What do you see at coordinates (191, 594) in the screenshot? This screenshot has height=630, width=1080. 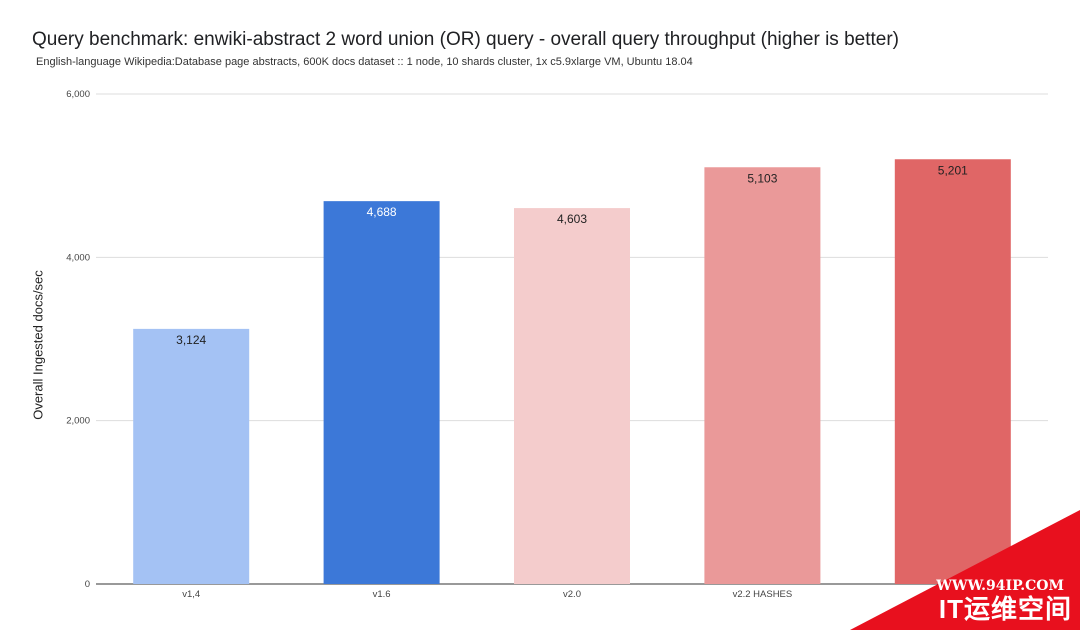 I see `x-tick-label: v1,4` at bounding box center [191, 594].